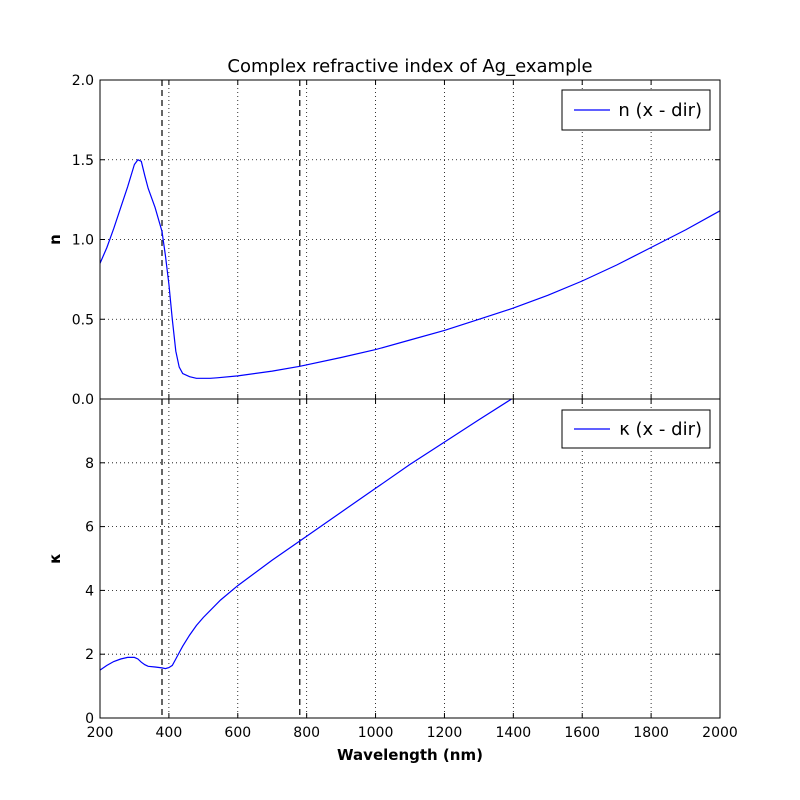 The image size is (800, 800). Describe the element at coordinates (720, 733) in the screenshot. I see `x-tick-label: 2000` at that location.